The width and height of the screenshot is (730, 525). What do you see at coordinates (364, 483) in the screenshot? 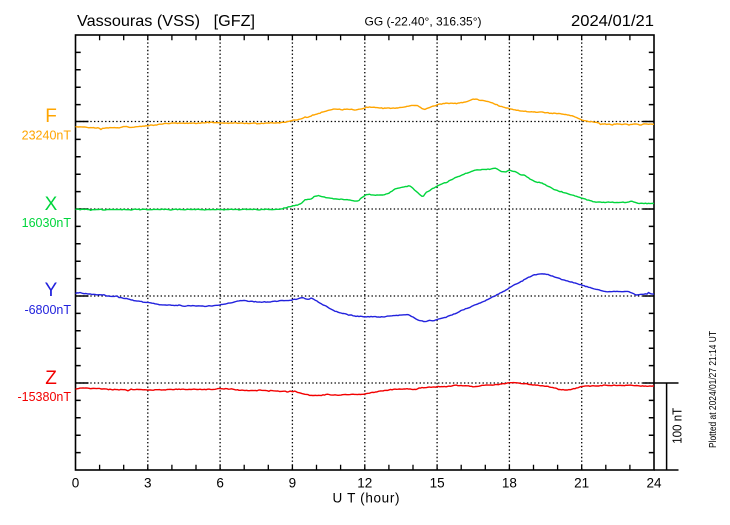
I see `svg-text: 12` at bounding box center [364, 483].